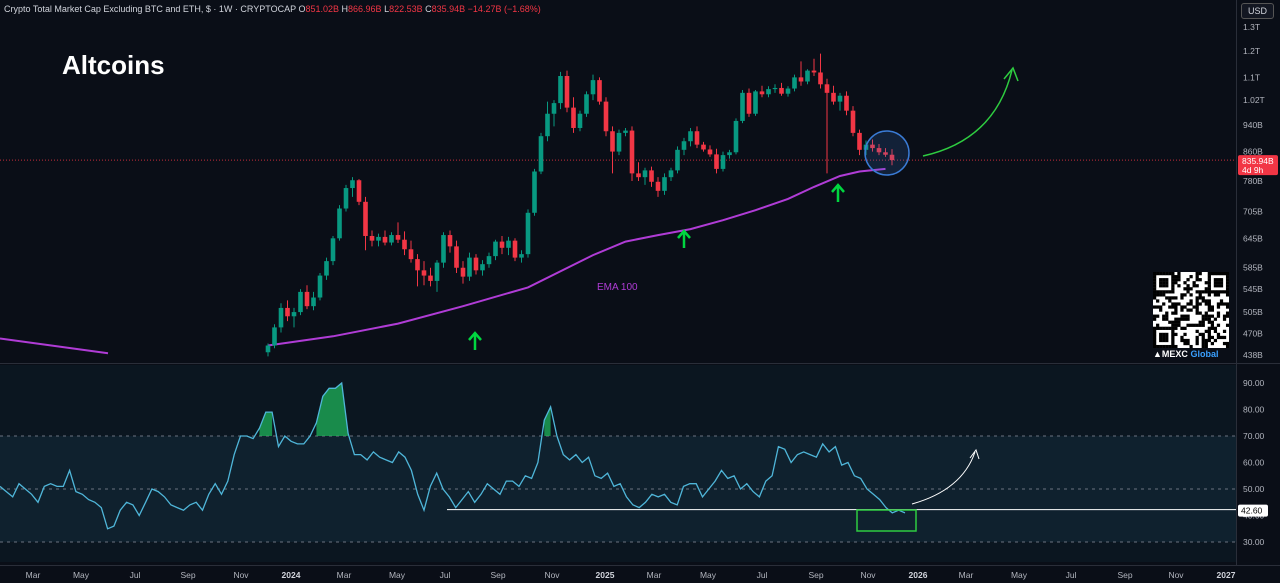  Describe the element at coordinates (974, 454) in the screenshot. I see `rsi-forecast-arrow-head` at that location.